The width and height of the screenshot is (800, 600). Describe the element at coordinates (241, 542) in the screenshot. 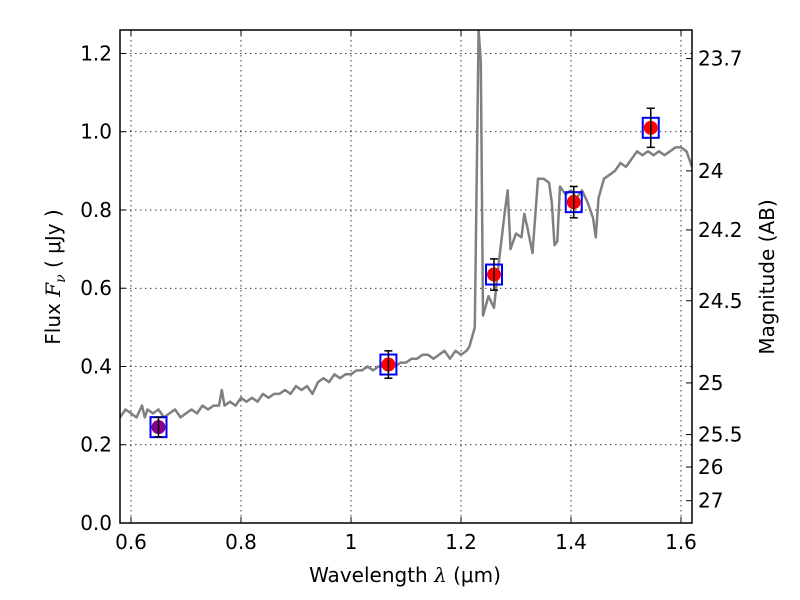

I see `x-tick-label: 0.8` at that location.